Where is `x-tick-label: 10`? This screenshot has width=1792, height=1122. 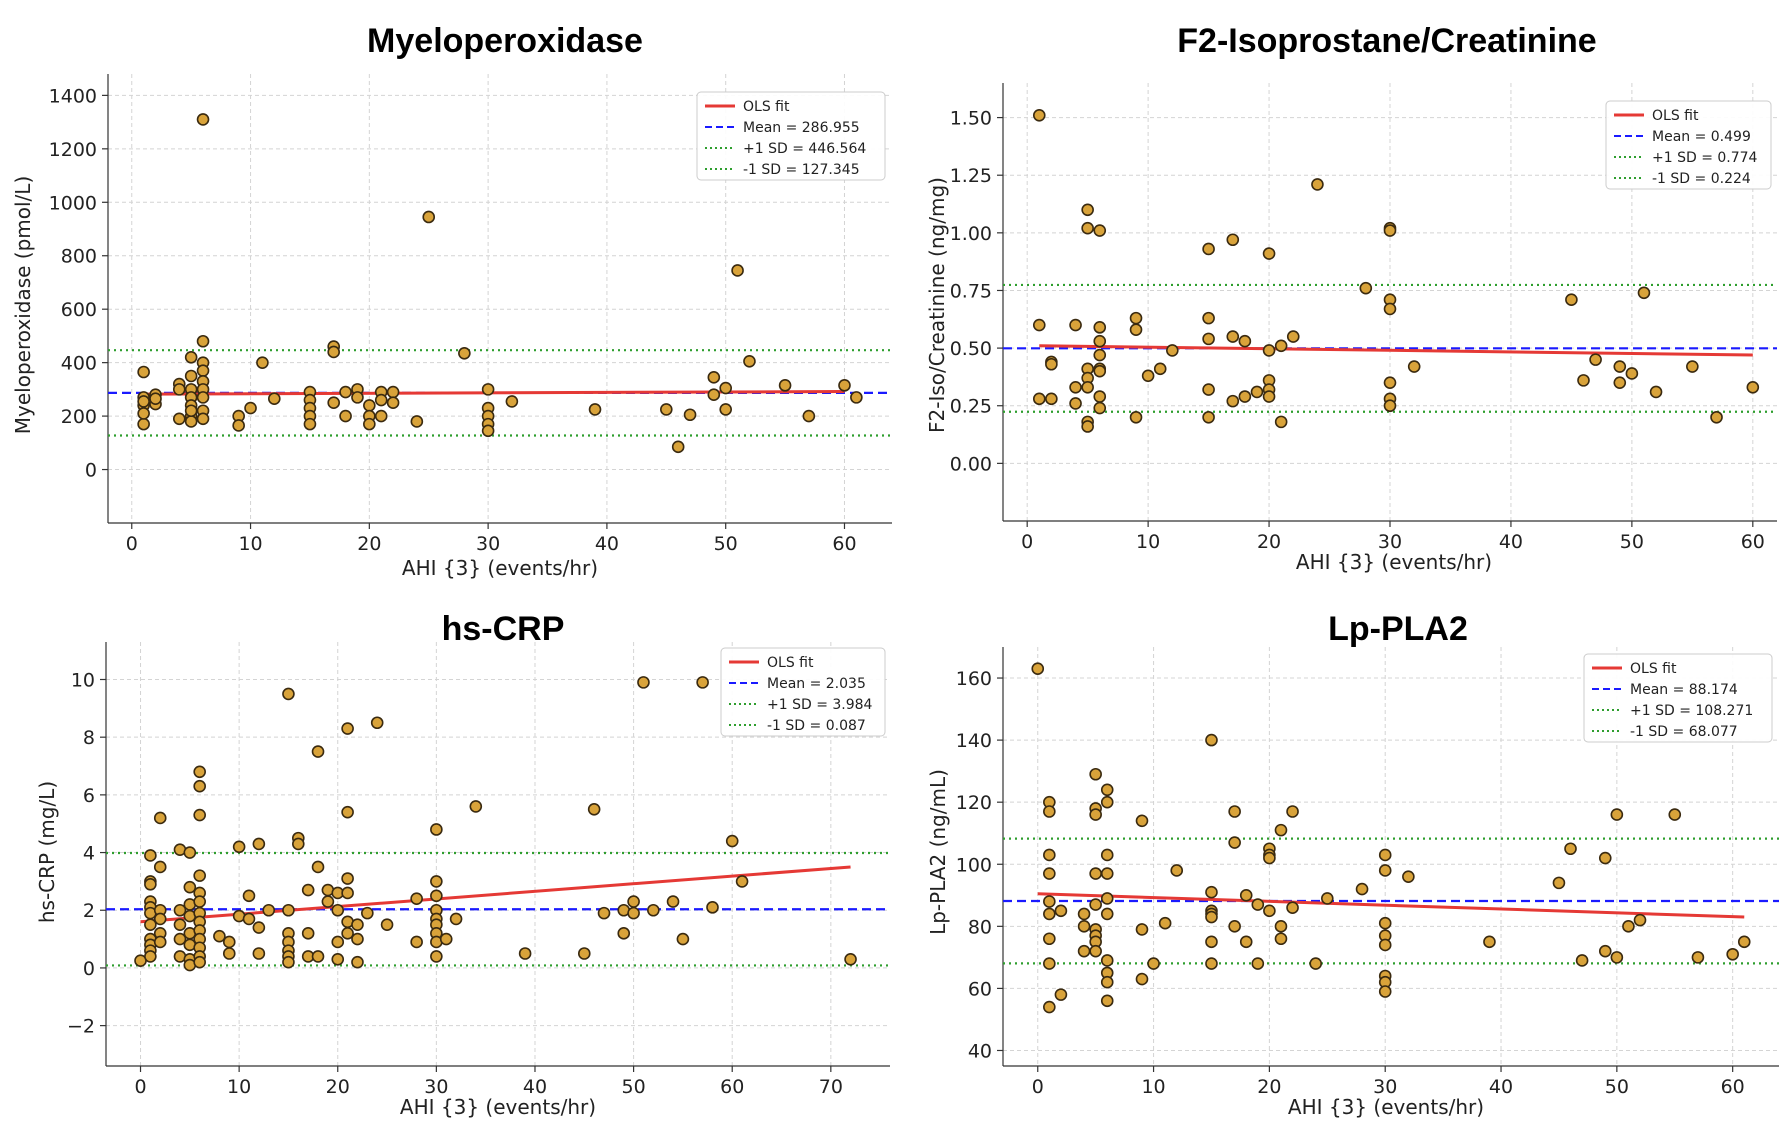 x-tick-label: 10 is located at coordinates (1153, 1087).